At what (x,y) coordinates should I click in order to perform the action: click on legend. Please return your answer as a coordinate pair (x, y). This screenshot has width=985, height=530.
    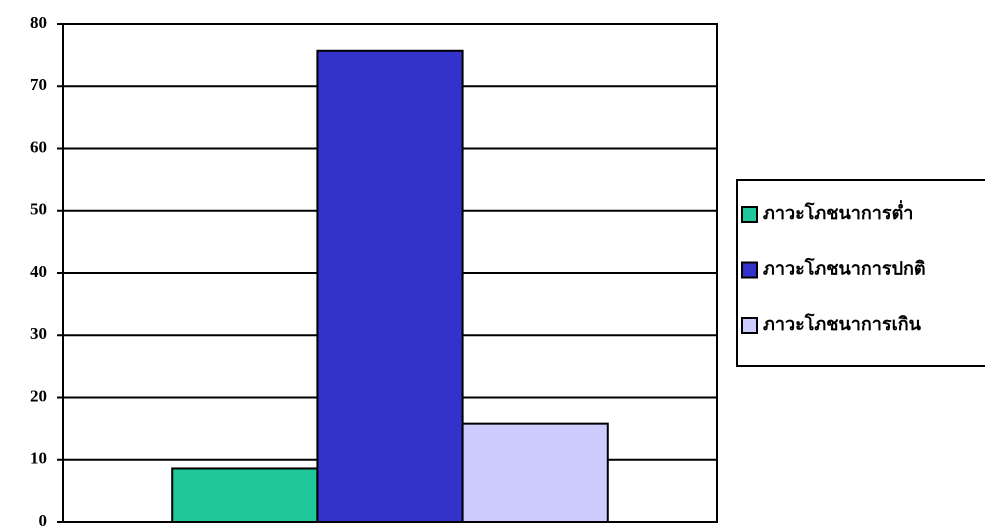
    Looking at the image, I should click on (860, 273).